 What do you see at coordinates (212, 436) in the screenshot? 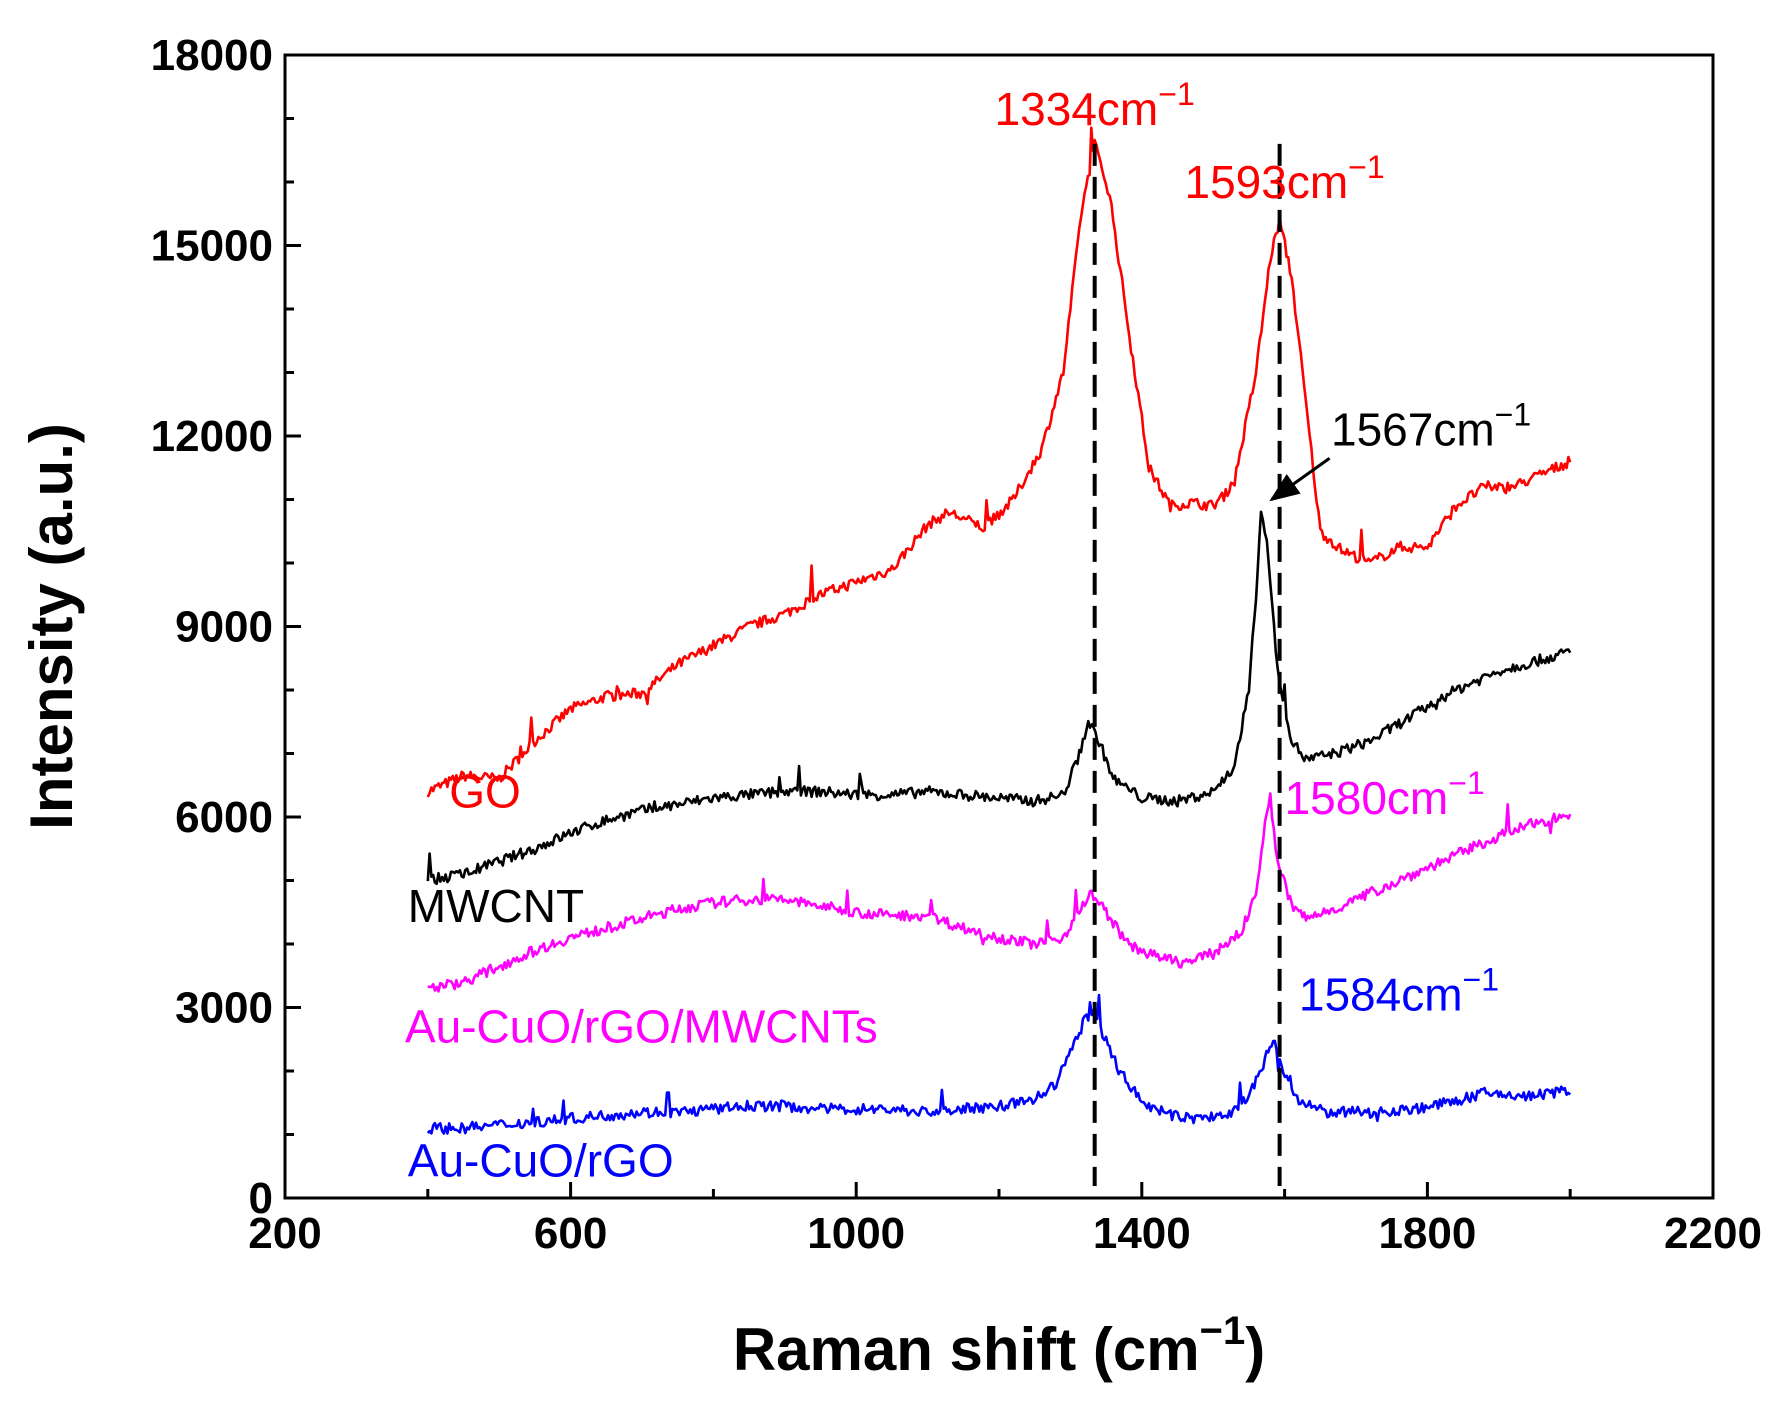
I see `y-tick-label-4: 12000` at bounding box center [212, 436].